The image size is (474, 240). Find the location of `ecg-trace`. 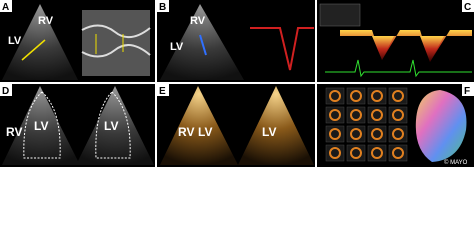

ecg-trace is located at coordinates (398, 68).